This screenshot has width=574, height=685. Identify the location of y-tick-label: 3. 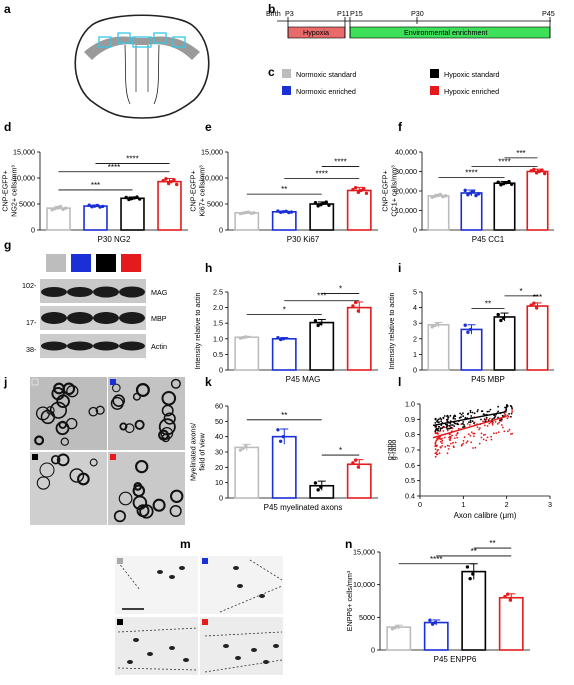
(415, 323).